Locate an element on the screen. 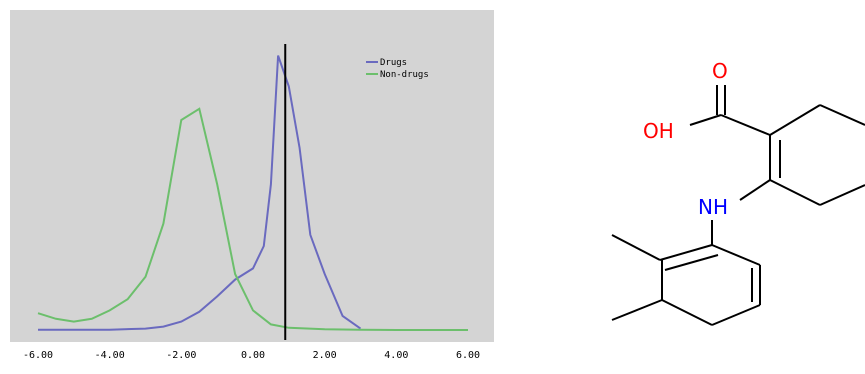  x-tick-label: -6.00 is located at coordinates (38, 355).